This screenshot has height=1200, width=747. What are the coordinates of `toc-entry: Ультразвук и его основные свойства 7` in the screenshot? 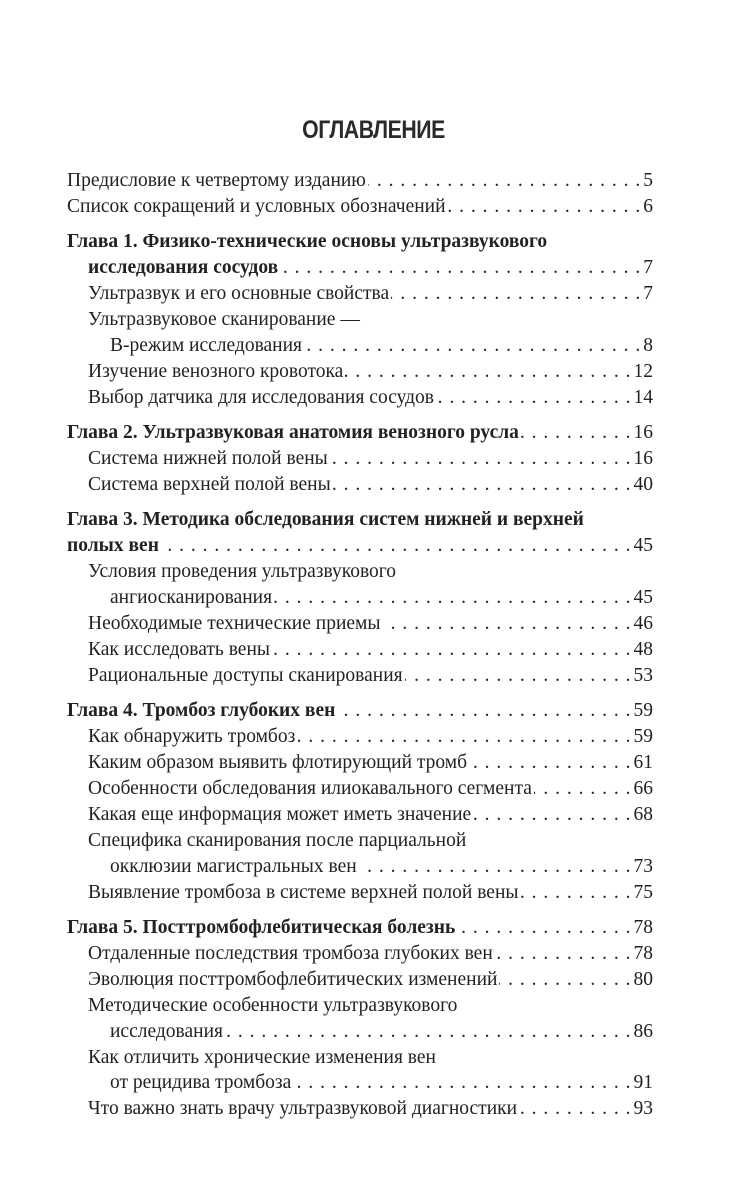 It's located at (360, 294).